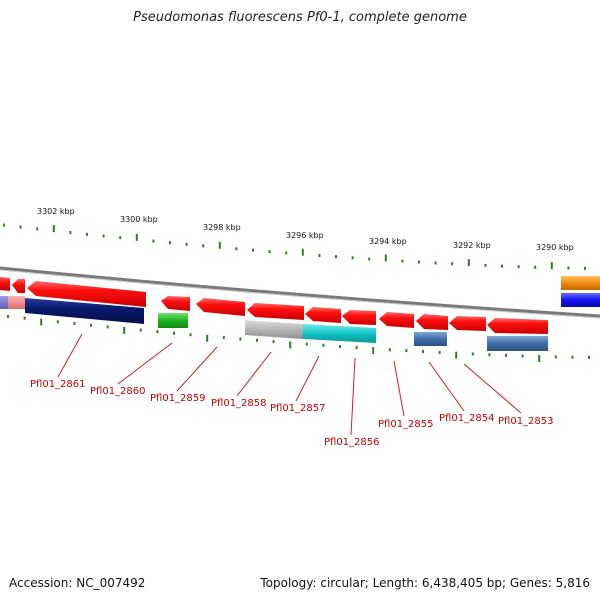 This screenshot has height=600, width=600. Describe the element at coordinates (178, 398) in the screenshot. I see `gene-label-2859: Pfl01_2859` at that location.